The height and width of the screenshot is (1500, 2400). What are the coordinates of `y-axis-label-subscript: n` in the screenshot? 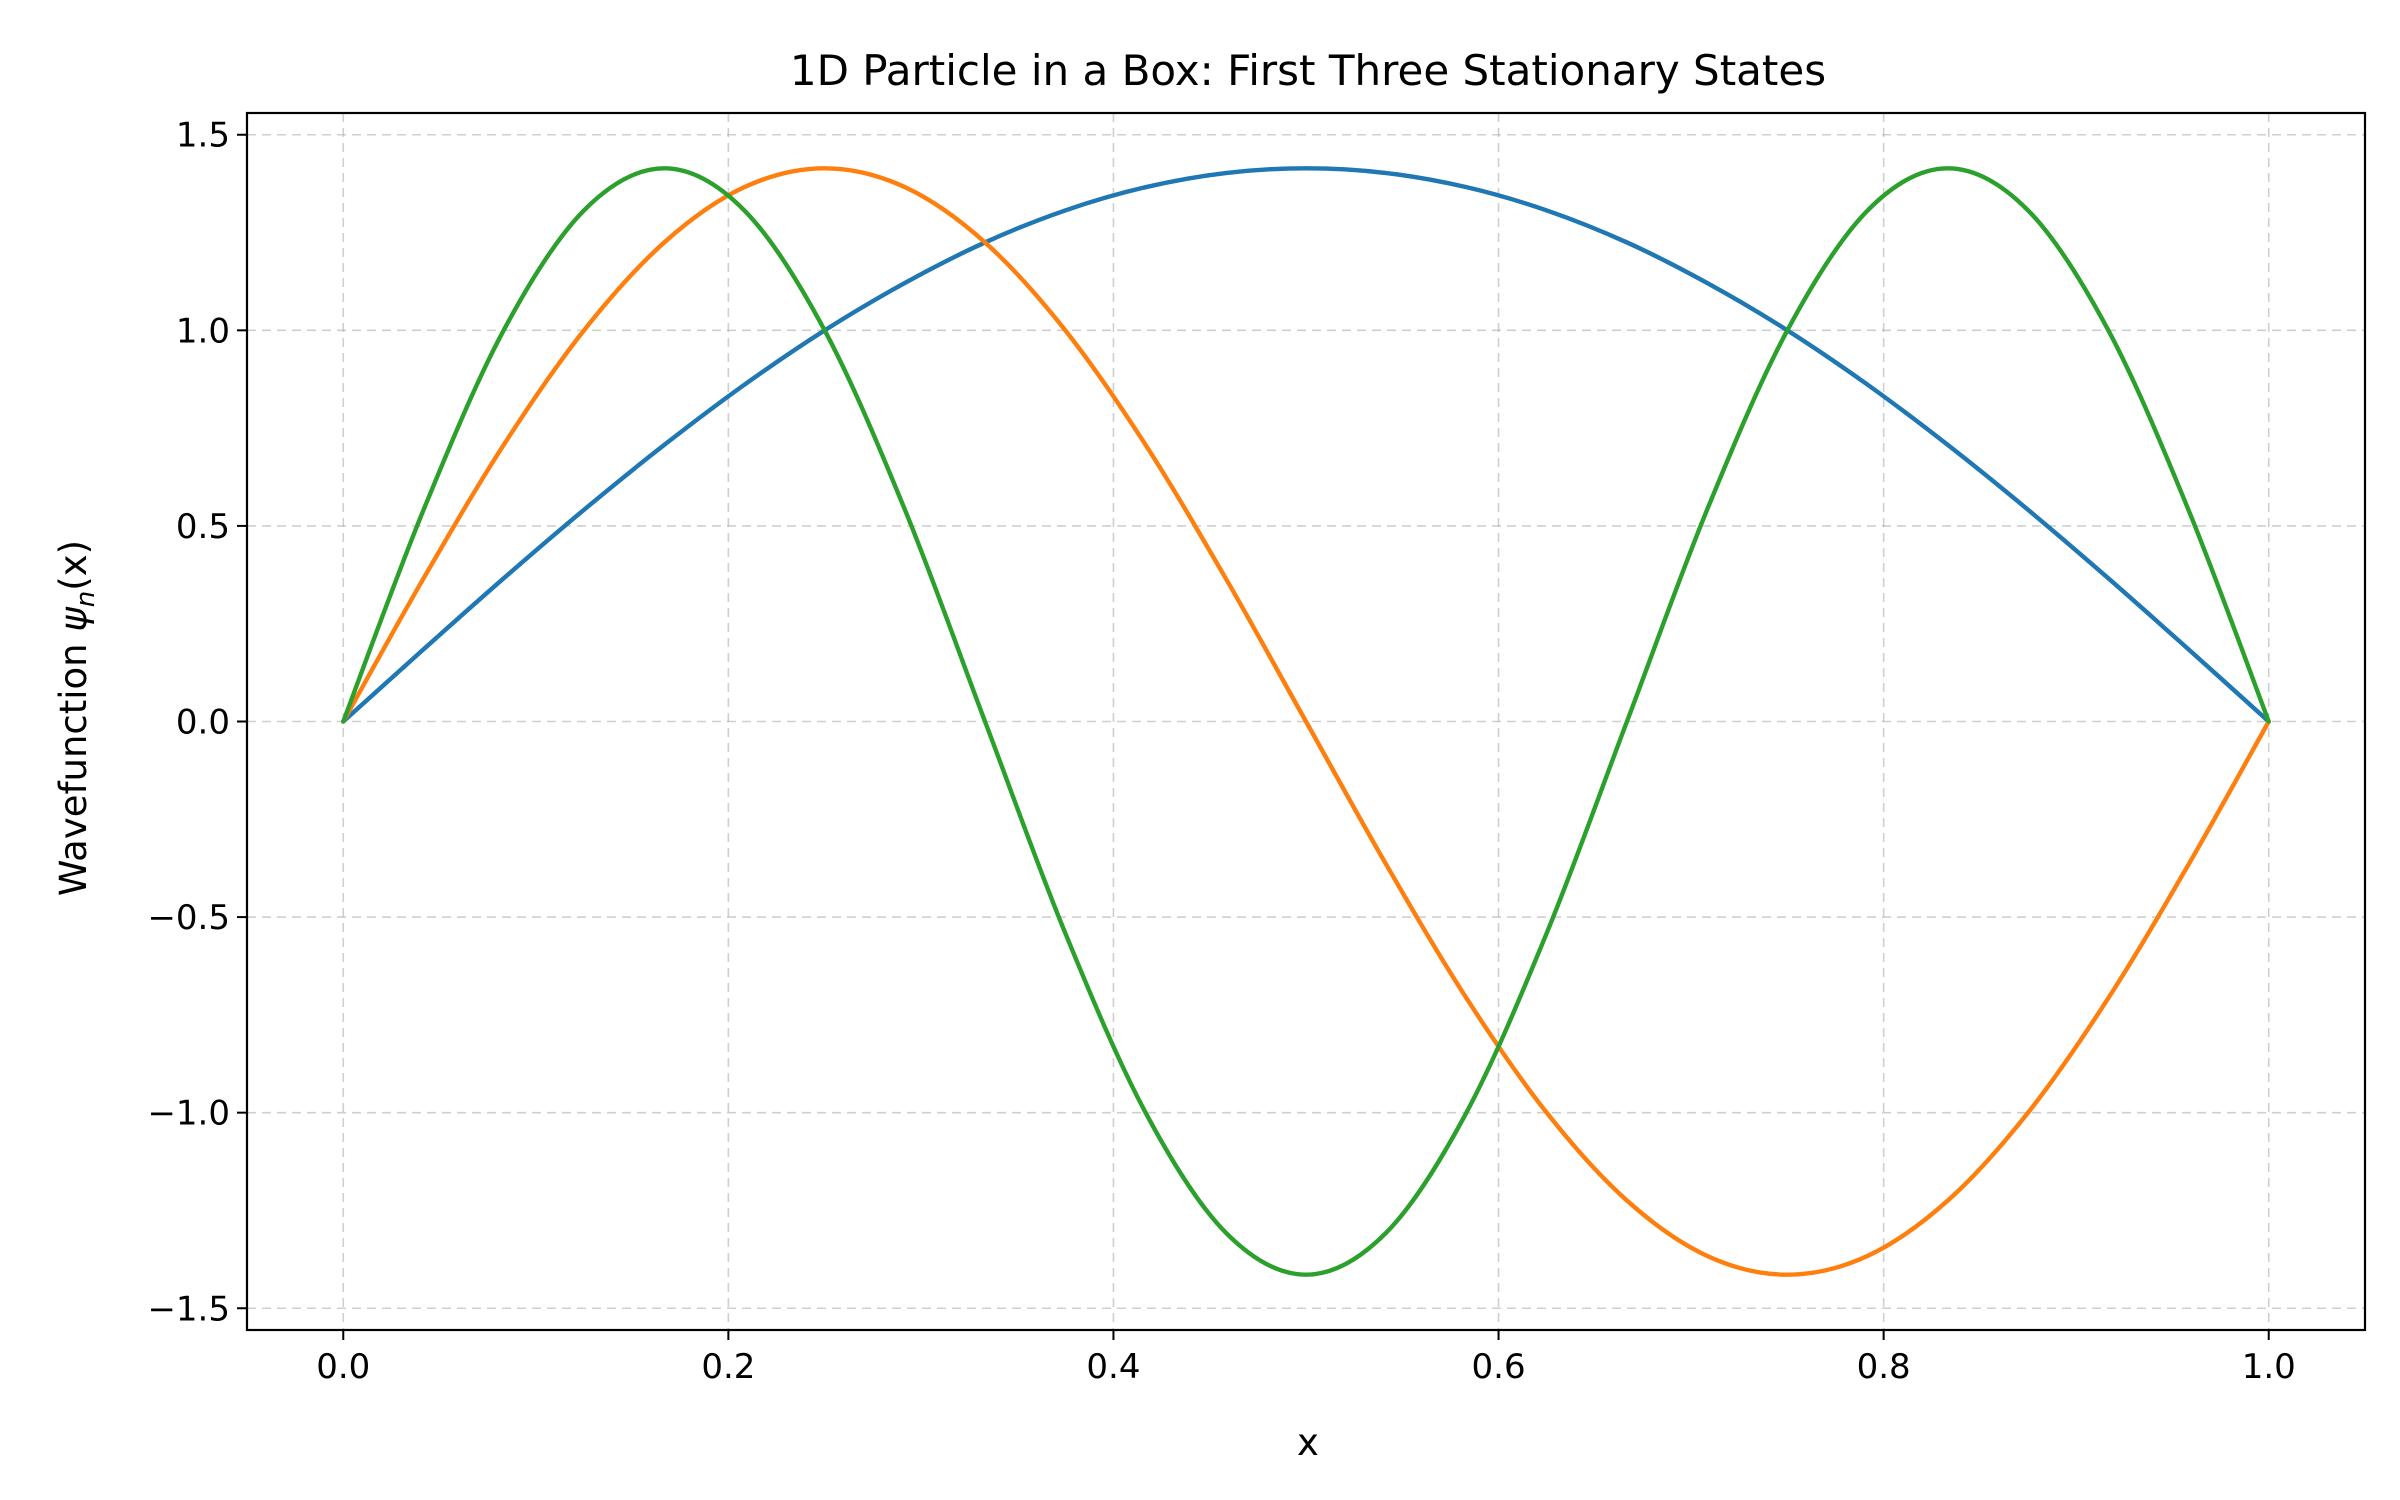 It's located at (86, 599).